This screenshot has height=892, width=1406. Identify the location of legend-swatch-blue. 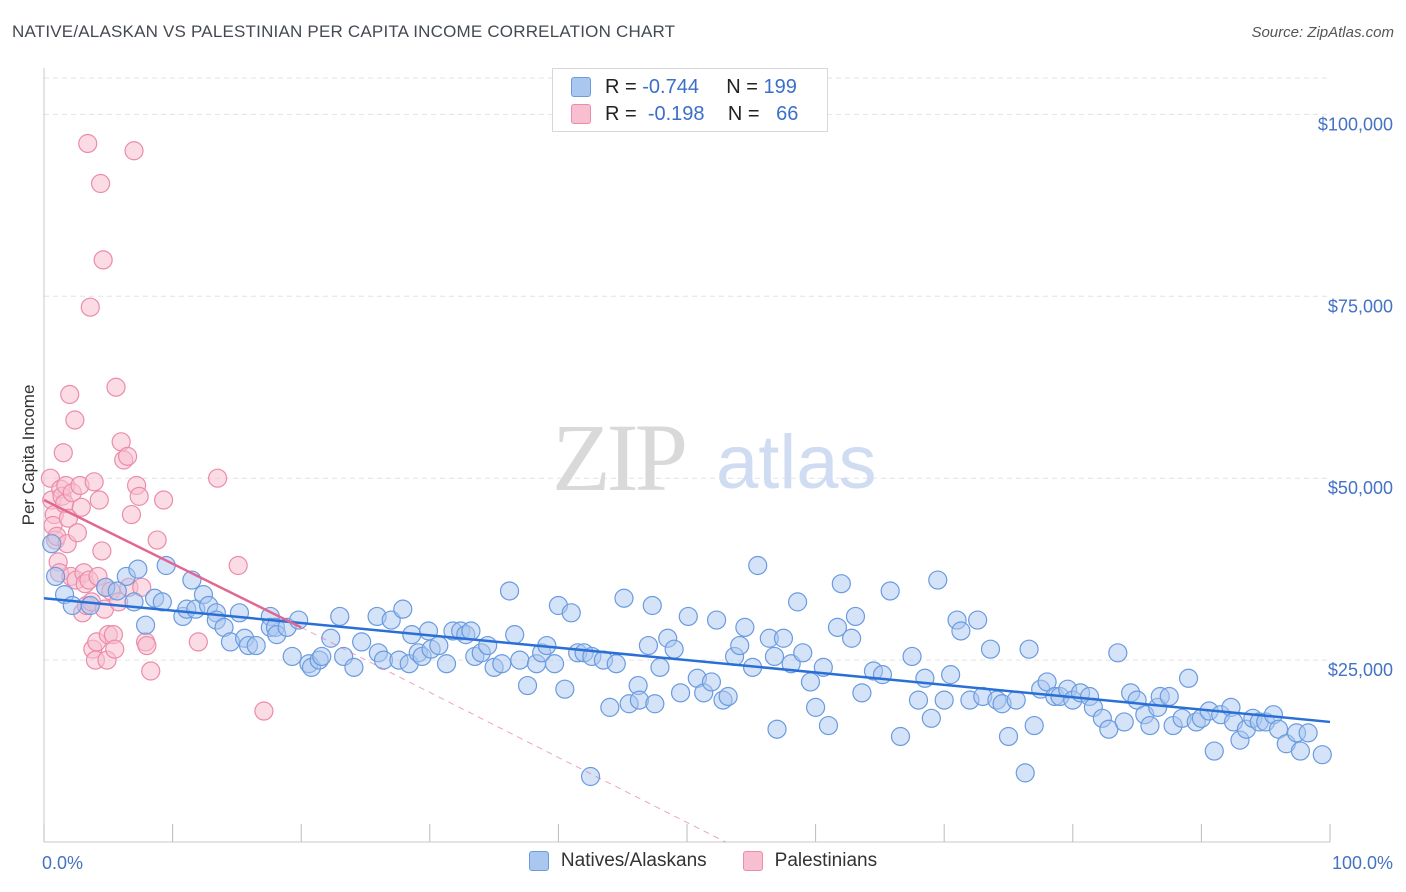
(581, 87).